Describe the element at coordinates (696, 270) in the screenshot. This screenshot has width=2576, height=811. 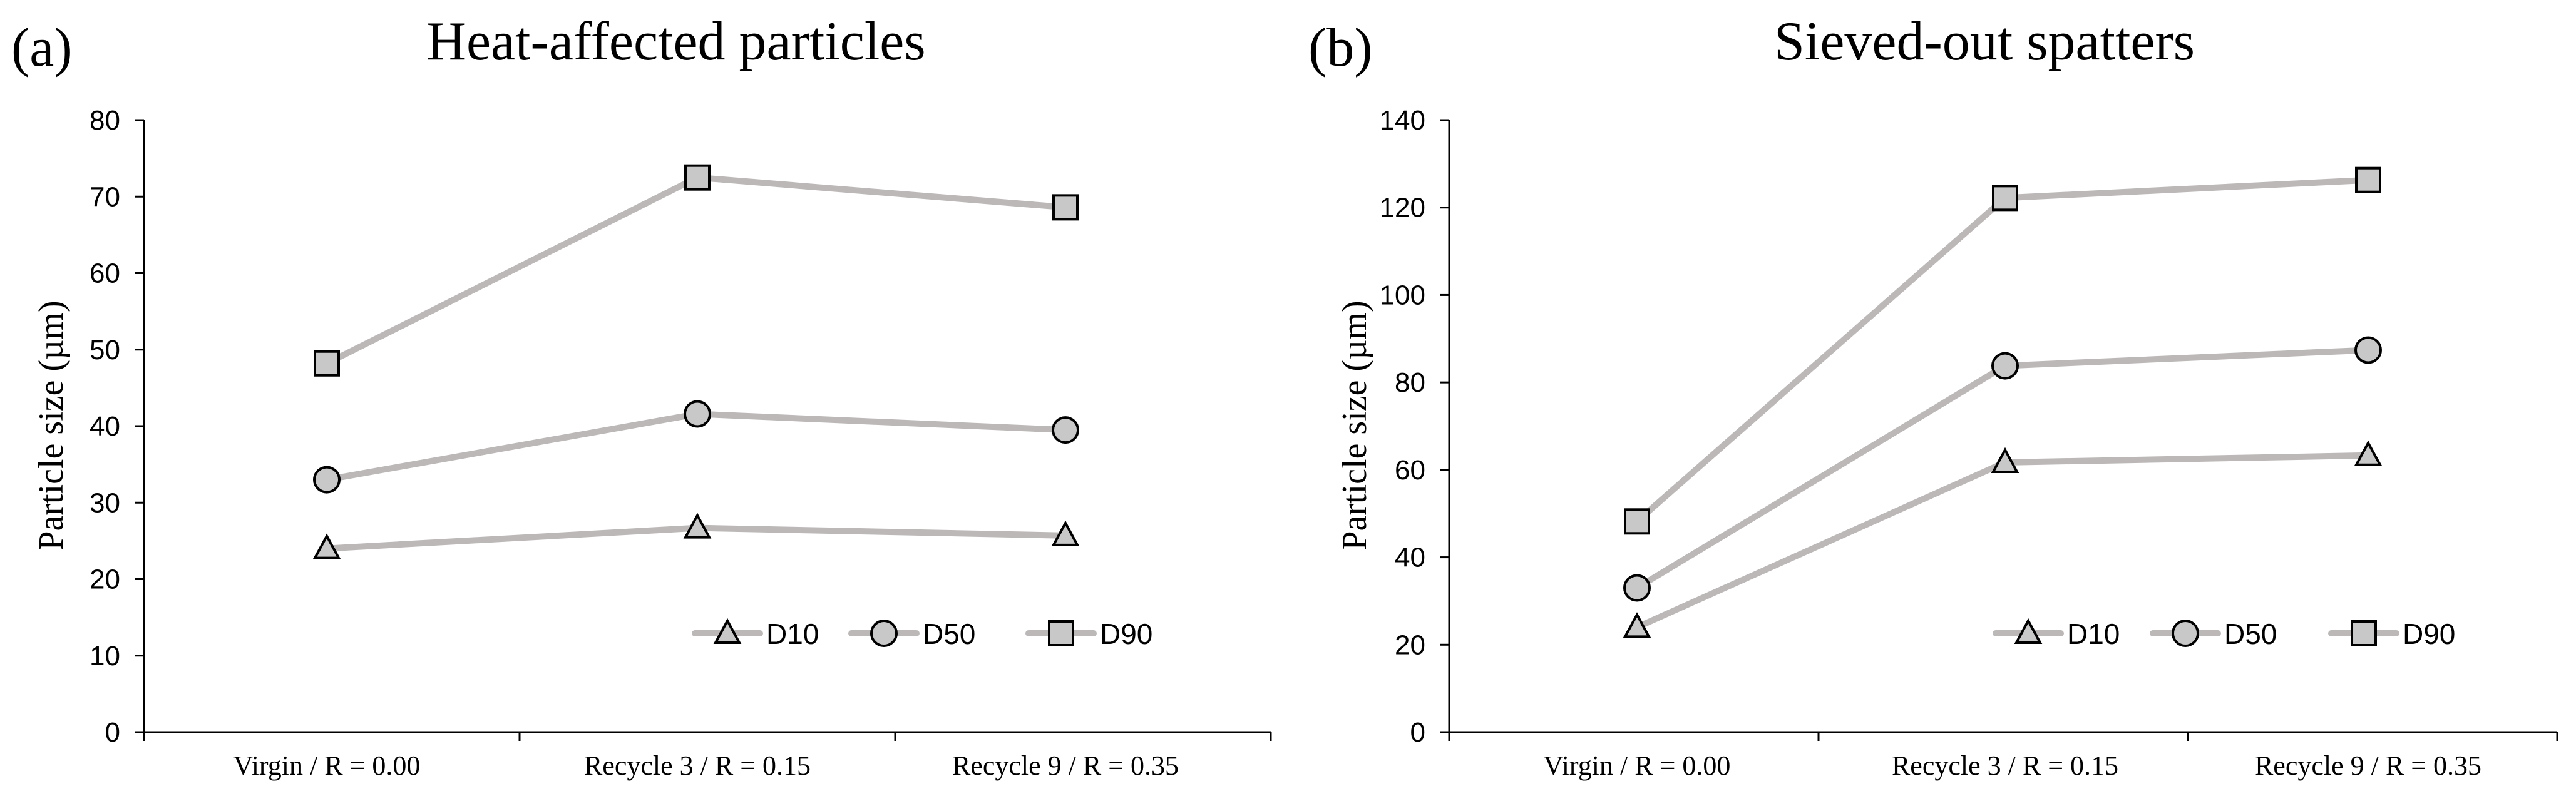
I see `series-line-d90` at that location.